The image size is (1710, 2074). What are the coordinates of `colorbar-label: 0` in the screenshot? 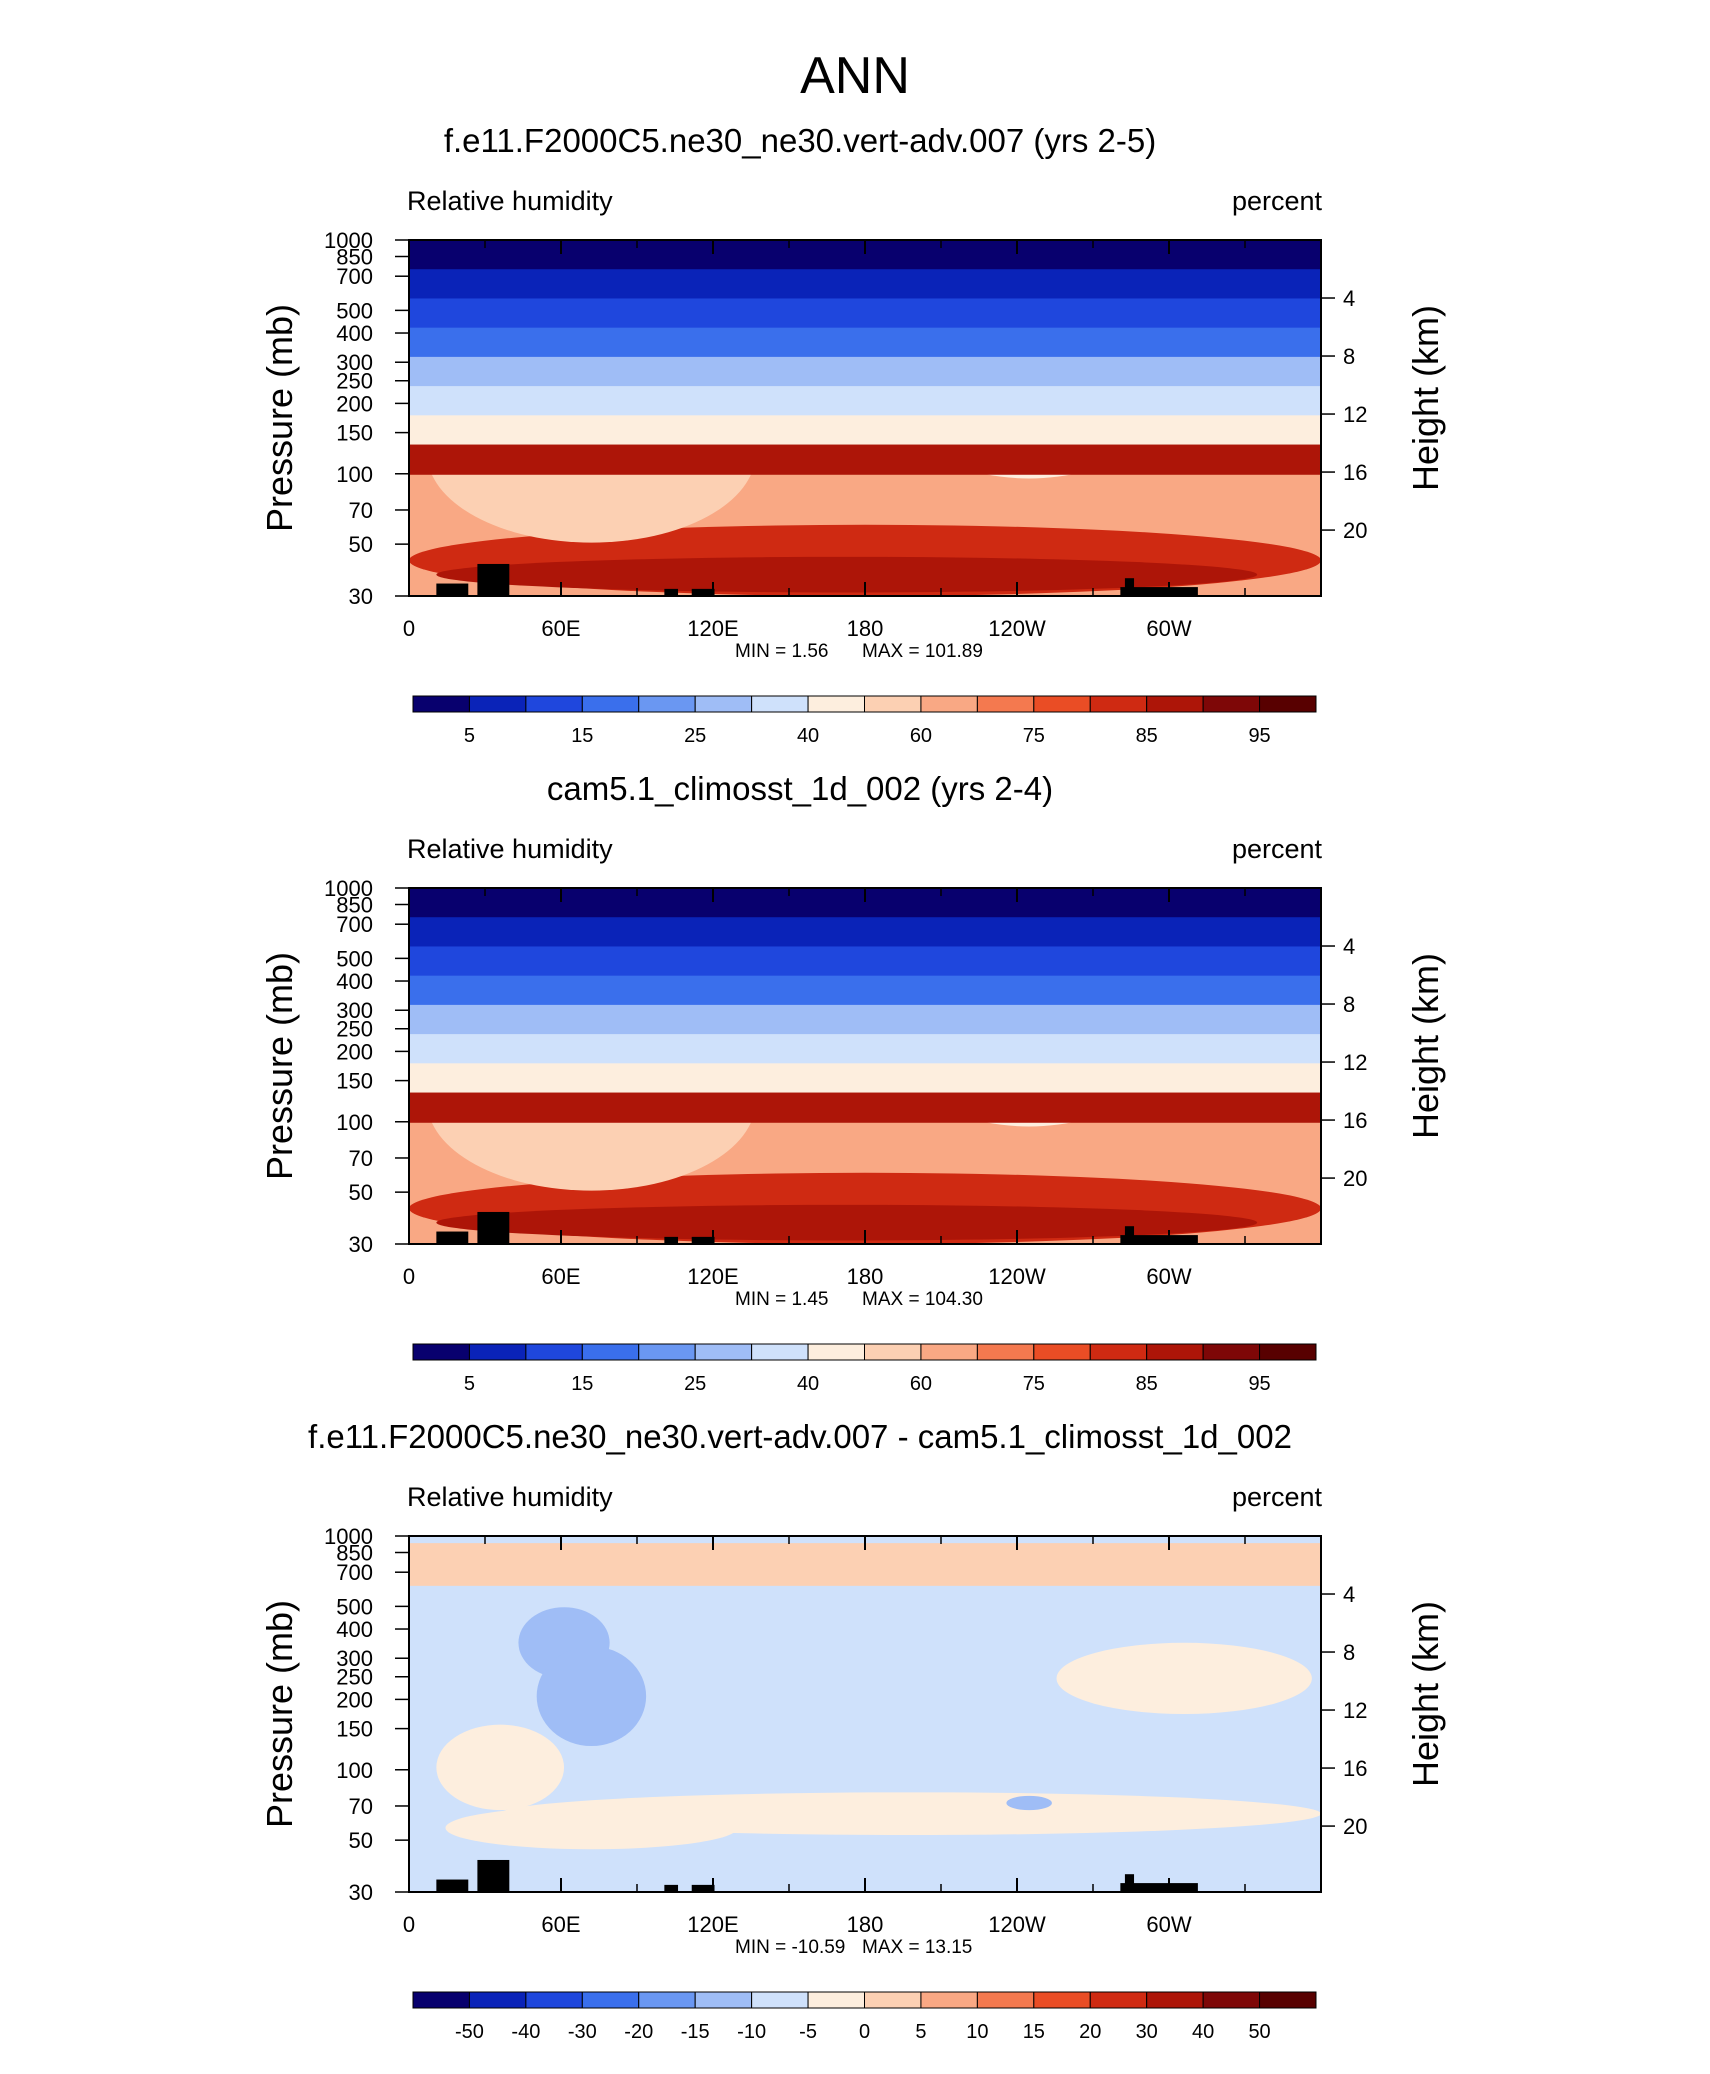 It's located at (864, 2032).